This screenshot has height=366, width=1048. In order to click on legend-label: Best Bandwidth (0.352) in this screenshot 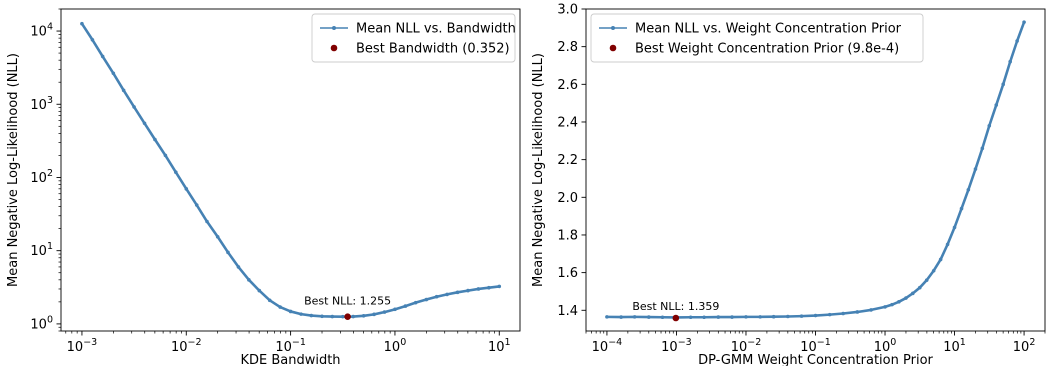, I will do `click(433, 49)`.